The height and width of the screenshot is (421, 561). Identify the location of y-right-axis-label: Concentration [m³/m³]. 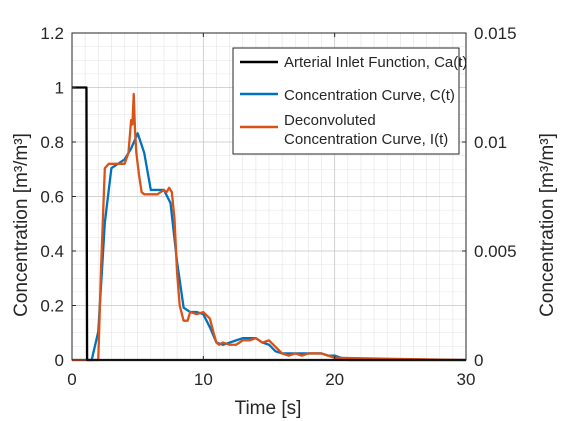
(547, 225).